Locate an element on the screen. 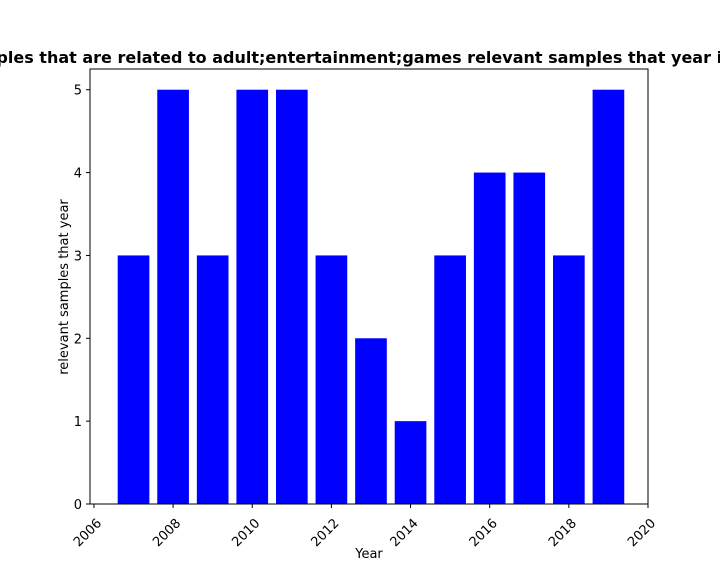 Image resolution: width=720 pixels, height=576 pixels. bar-2010 is located at coordinates (252, 296).